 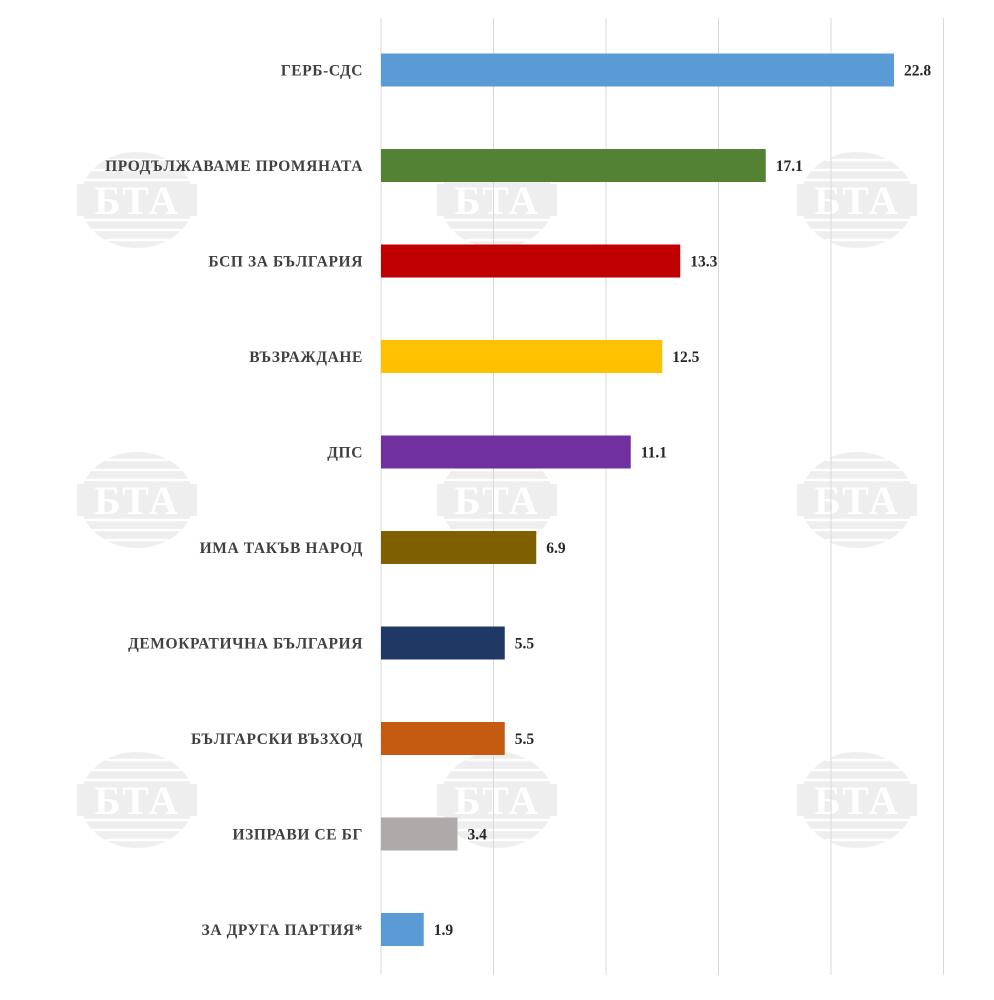 I want to click on value-label: 17.1, so click(x=789, y=166).